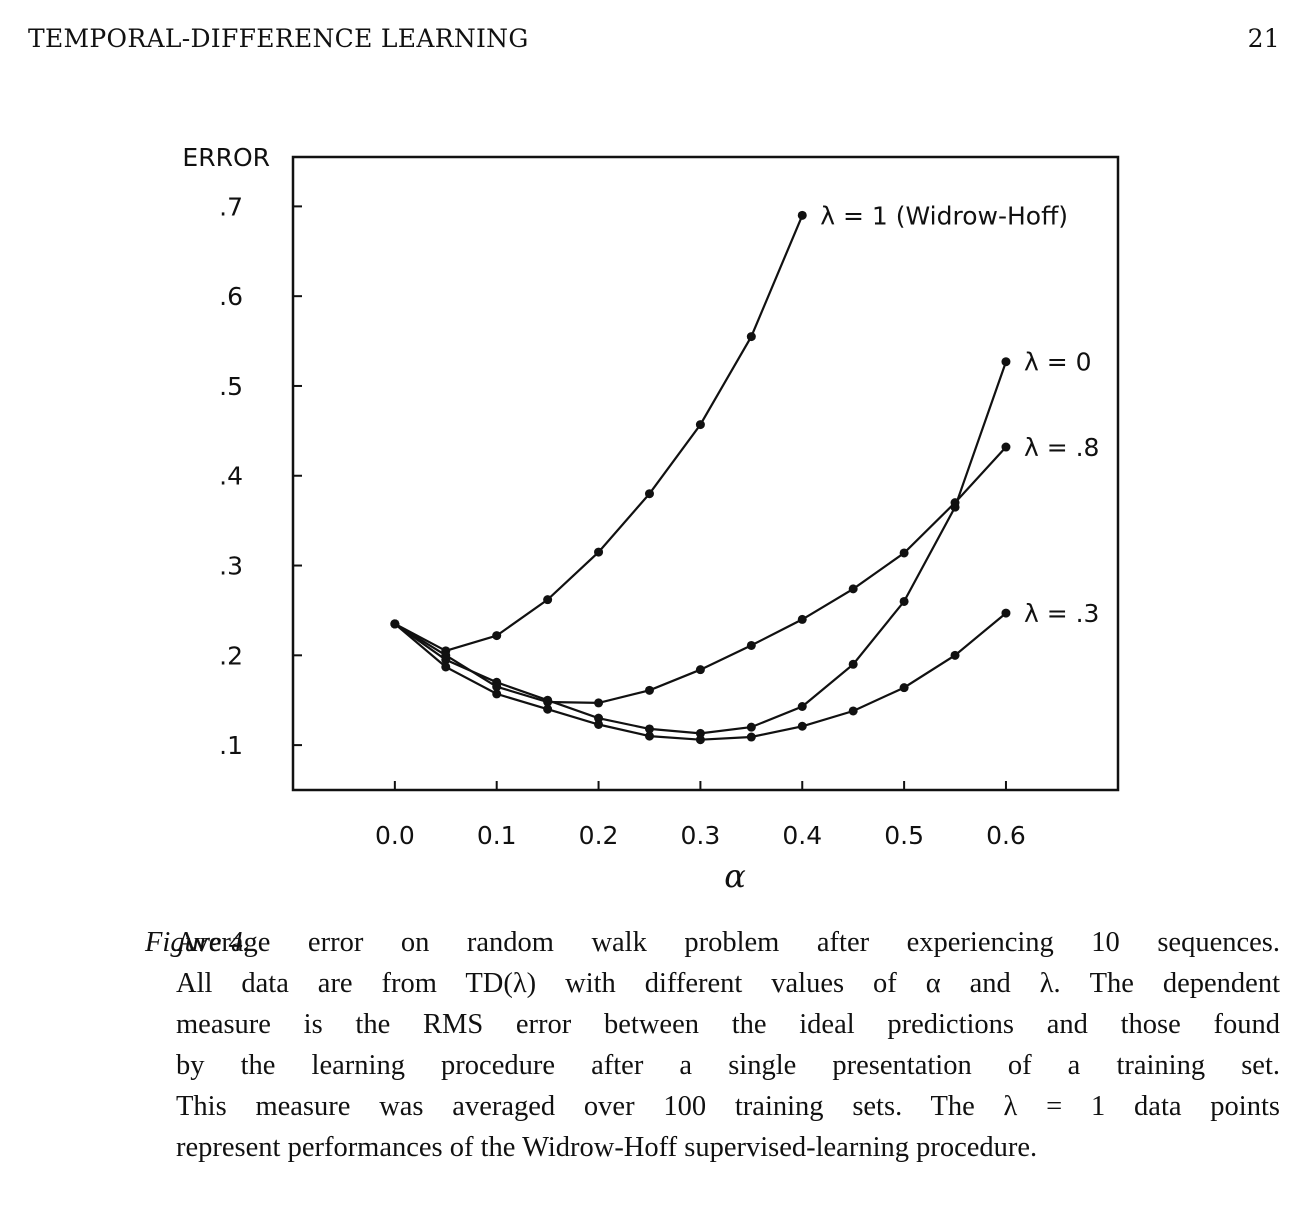 The width and height of the screenshot is (1313, 1210). I want to click on x-tick-label: 0.1, so click(497, 835).